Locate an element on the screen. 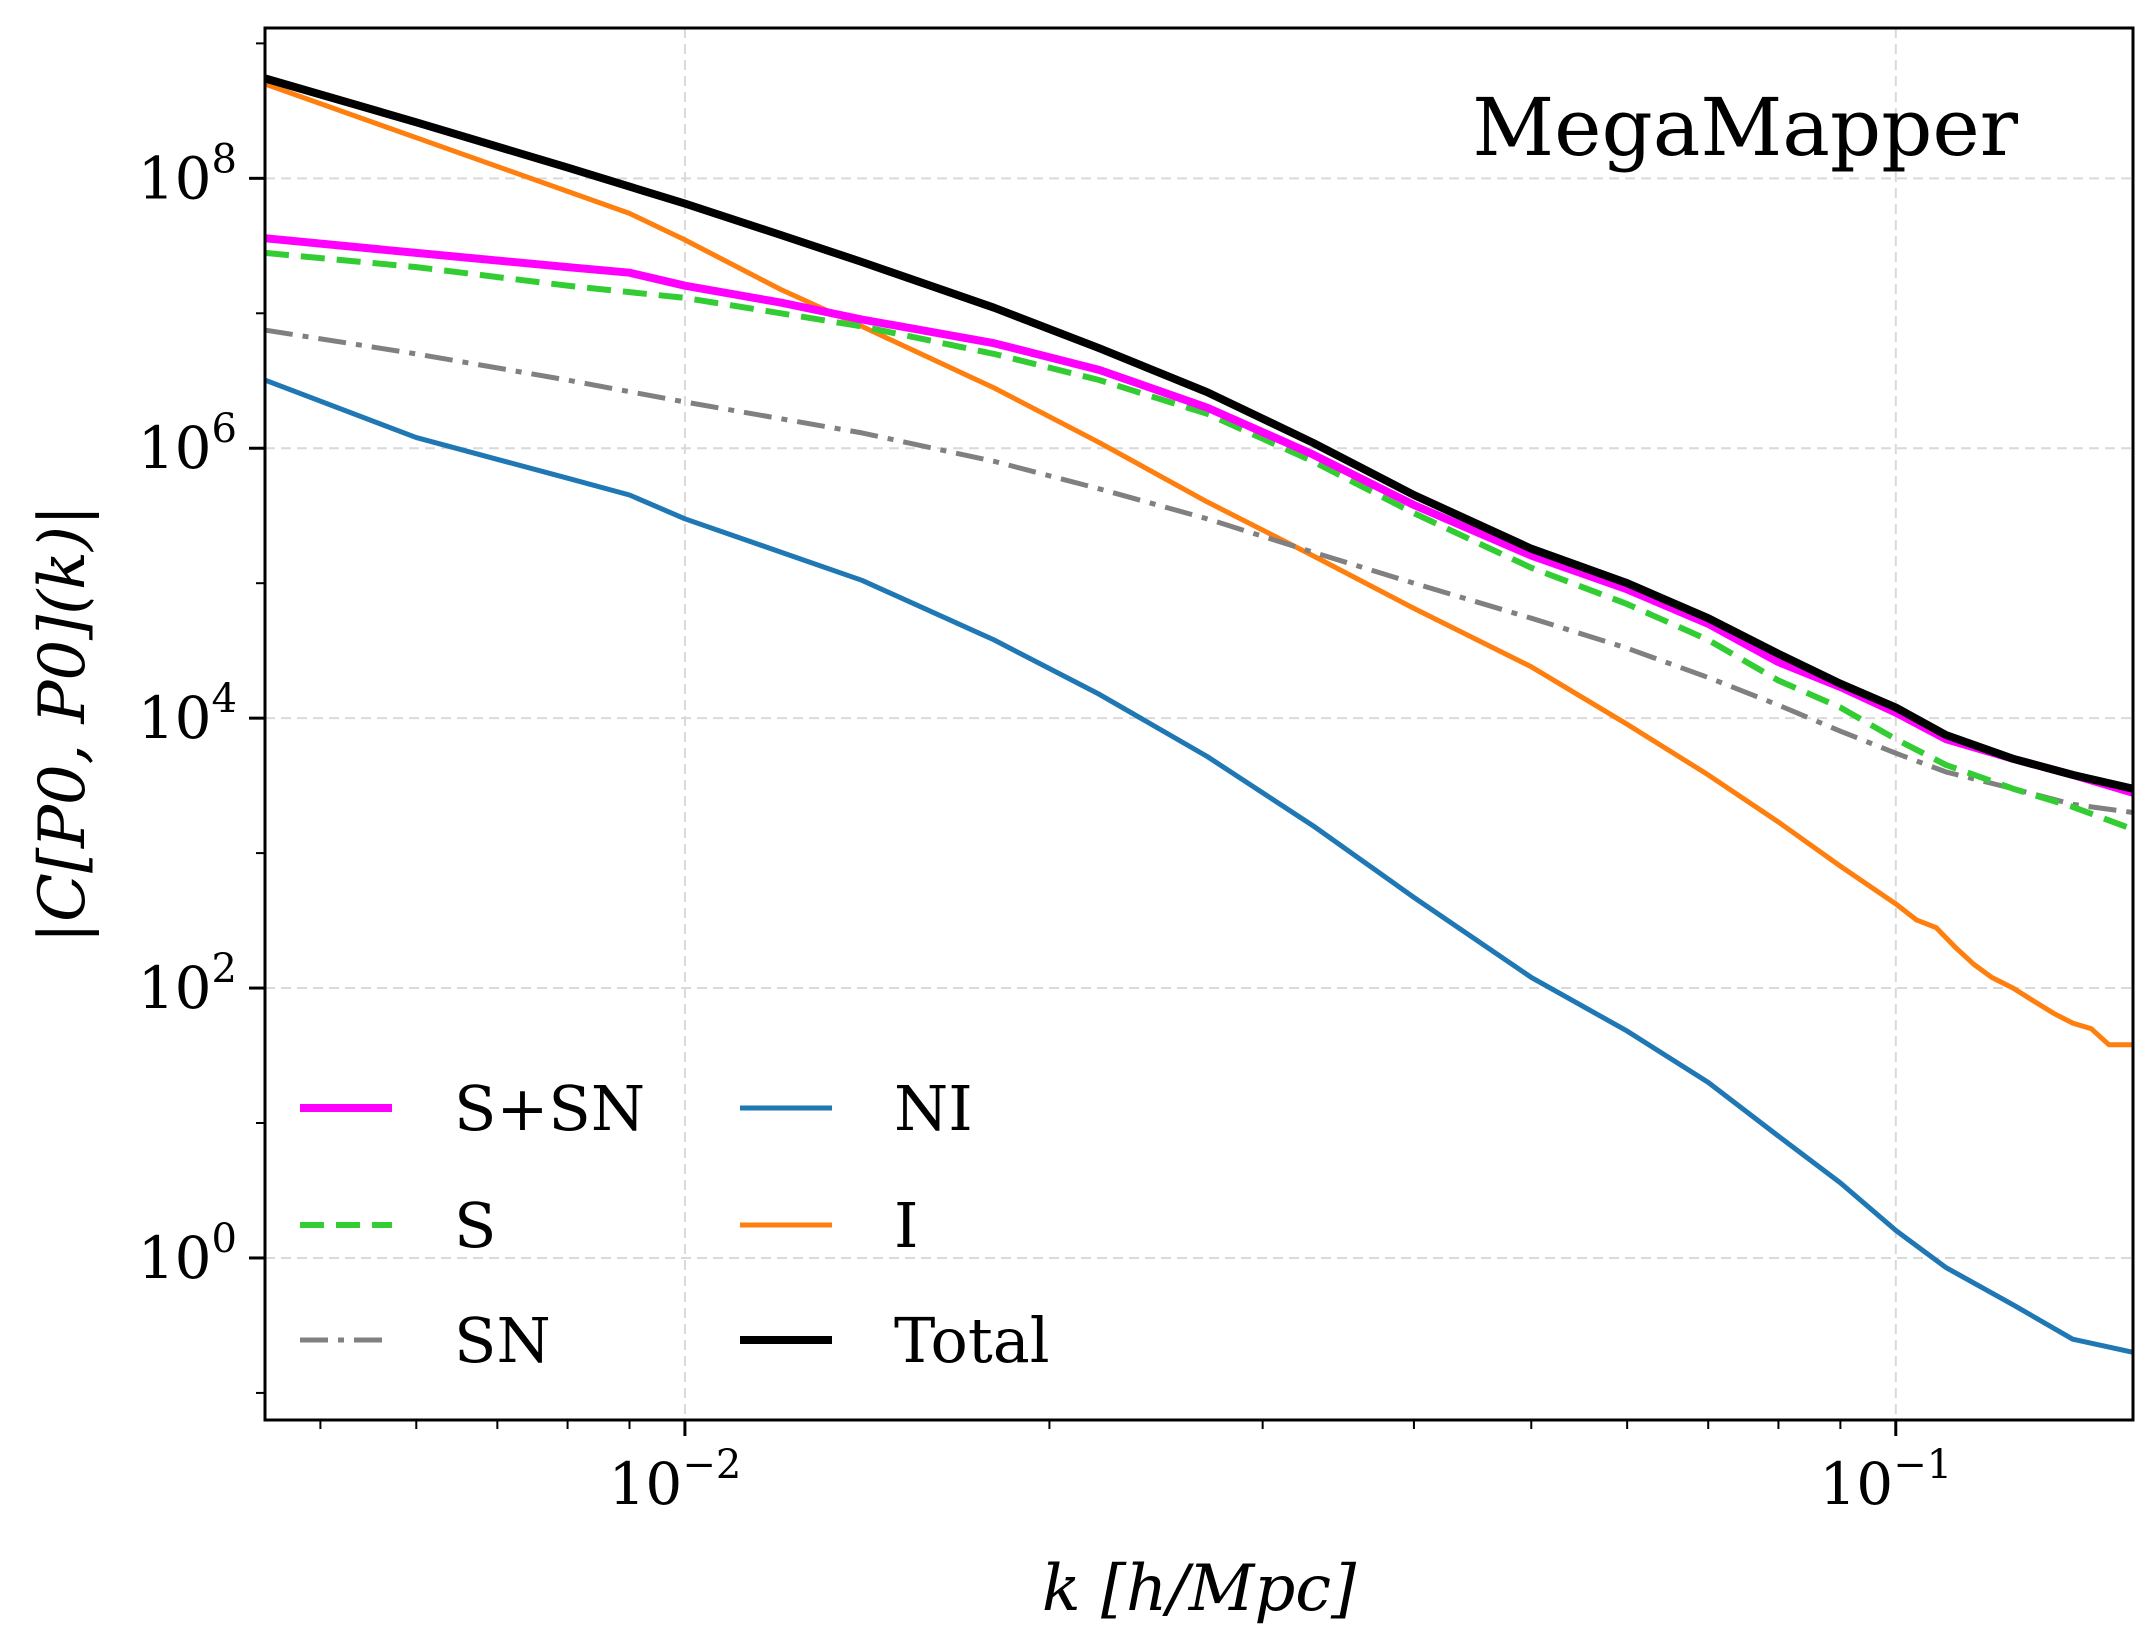 Image resolution: width=2153 pixels, height=1648 pixels. y-tick-exponent: 2 is located at coordinates (224, 969).